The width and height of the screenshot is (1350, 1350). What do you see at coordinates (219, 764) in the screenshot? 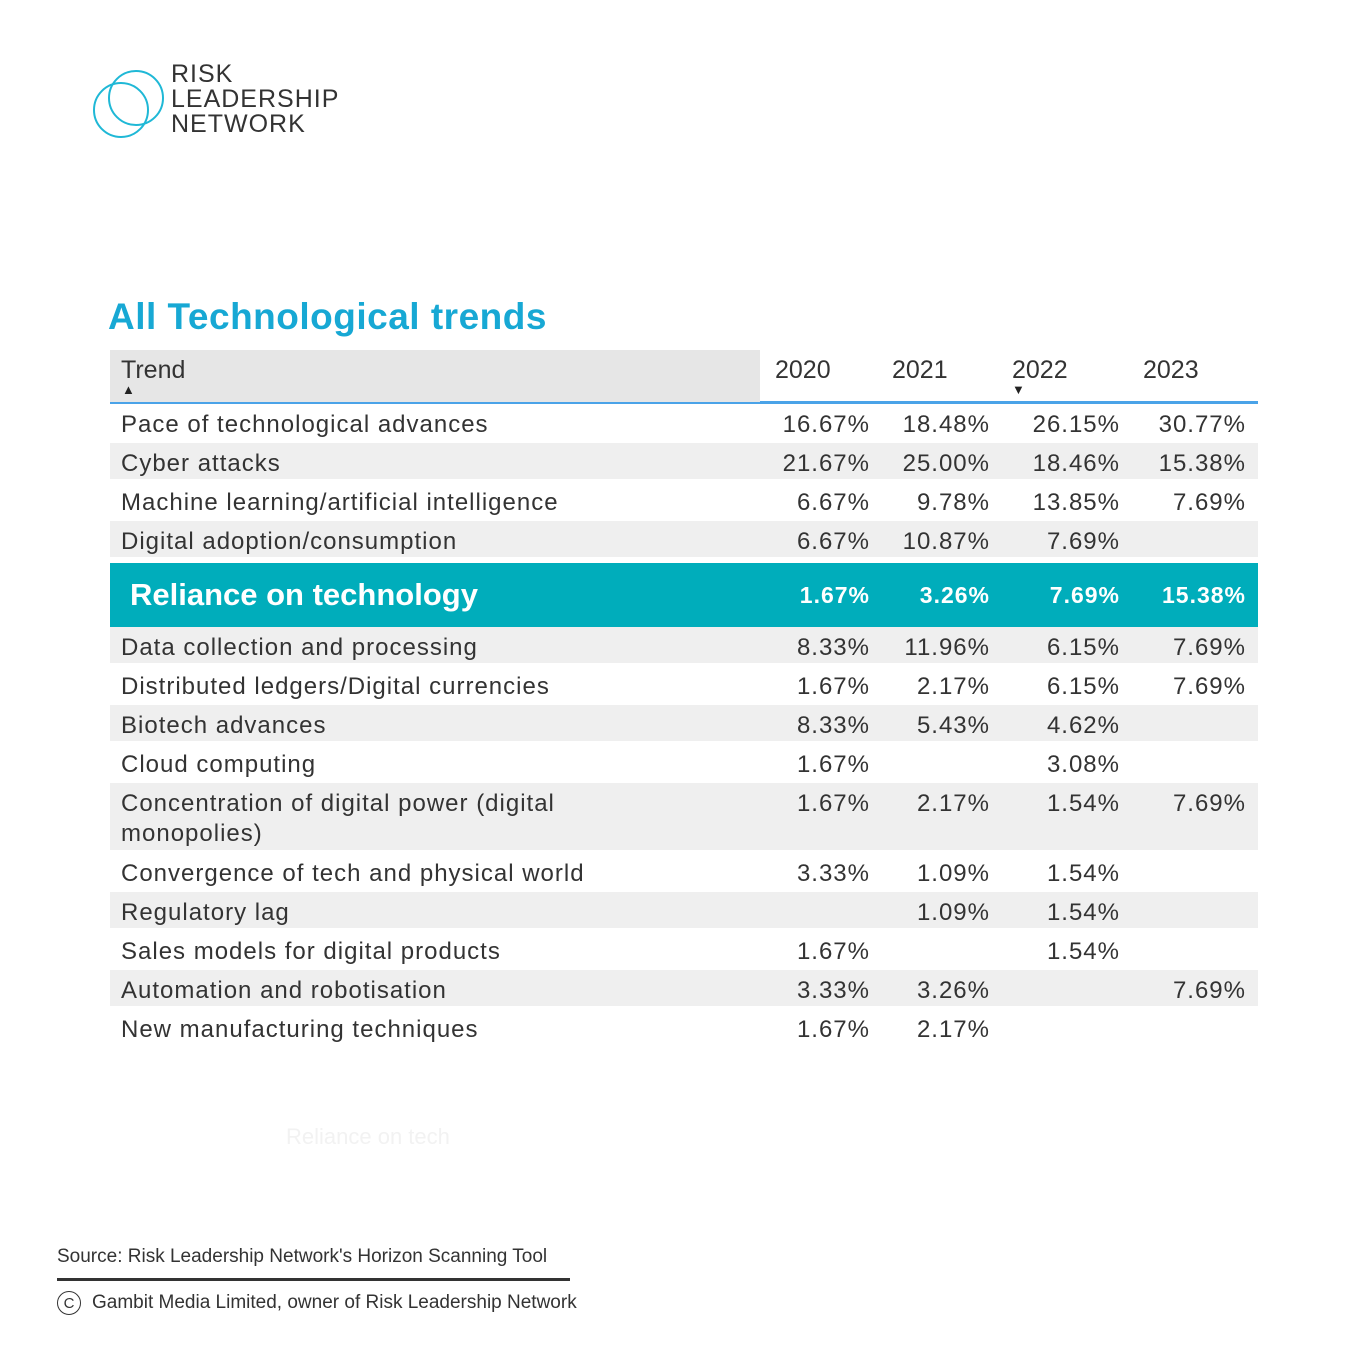
I see `trend-name: Cloud computing` at bounding box center [219, 764].